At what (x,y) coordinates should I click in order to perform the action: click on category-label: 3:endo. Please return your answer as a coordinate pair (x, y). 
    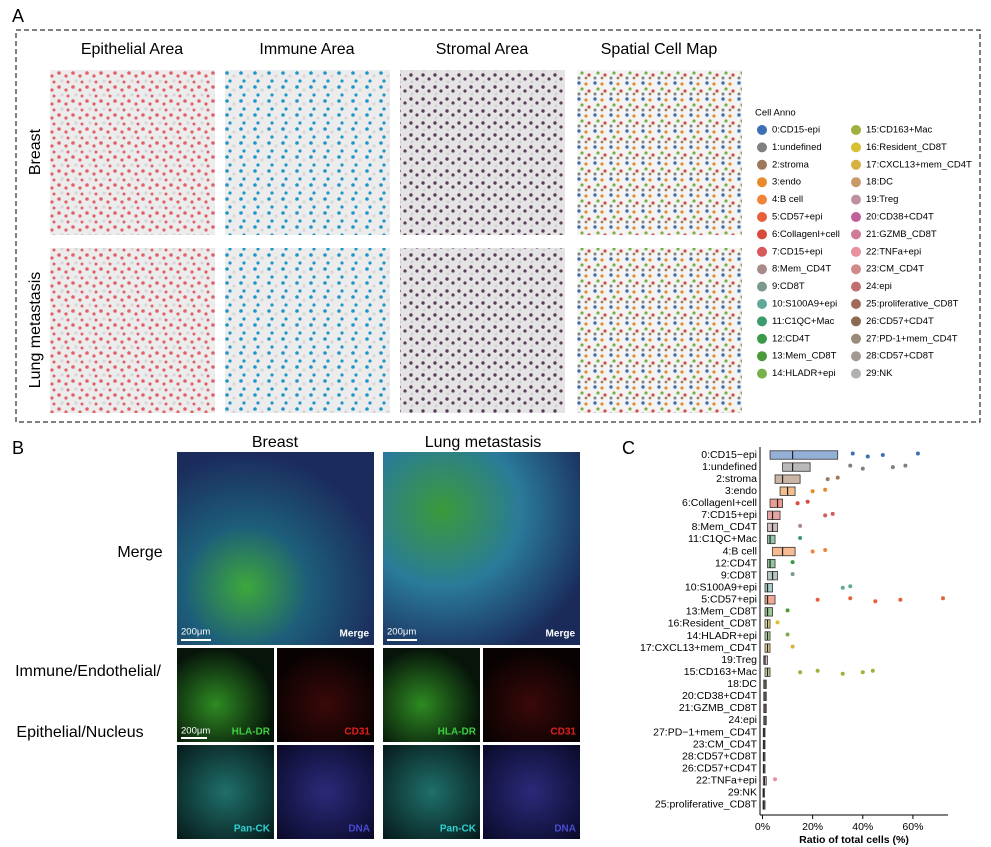
    Looking at the image, I should click on (741, 491).